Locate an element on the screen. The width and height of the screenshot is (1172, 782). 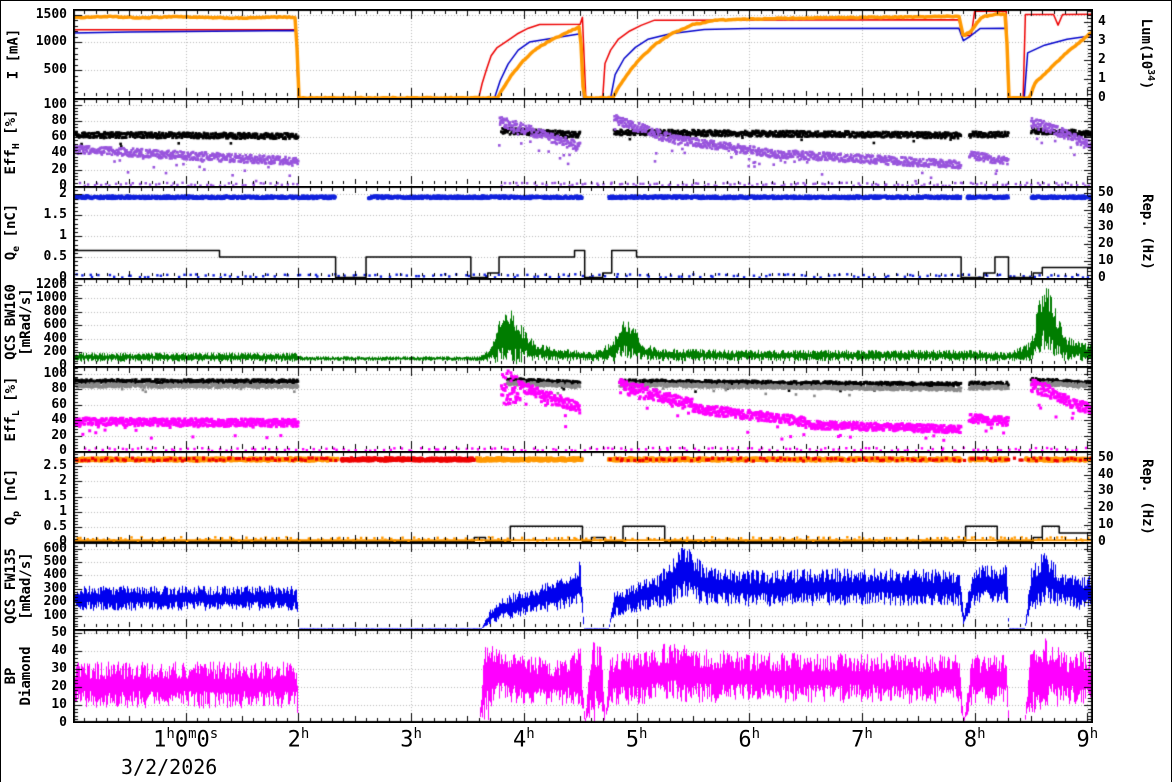
axis-title-eff-h: EffH [%] is located at coordinates (12, 142).